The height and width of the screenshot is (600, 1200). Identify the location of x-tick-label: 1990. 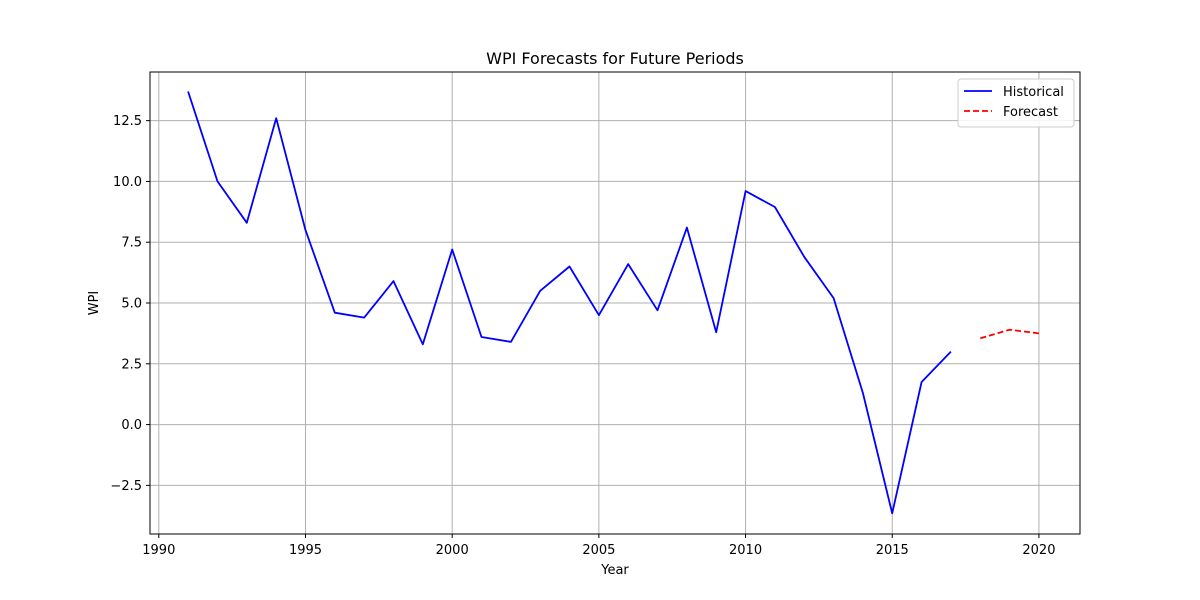
(158, 550).